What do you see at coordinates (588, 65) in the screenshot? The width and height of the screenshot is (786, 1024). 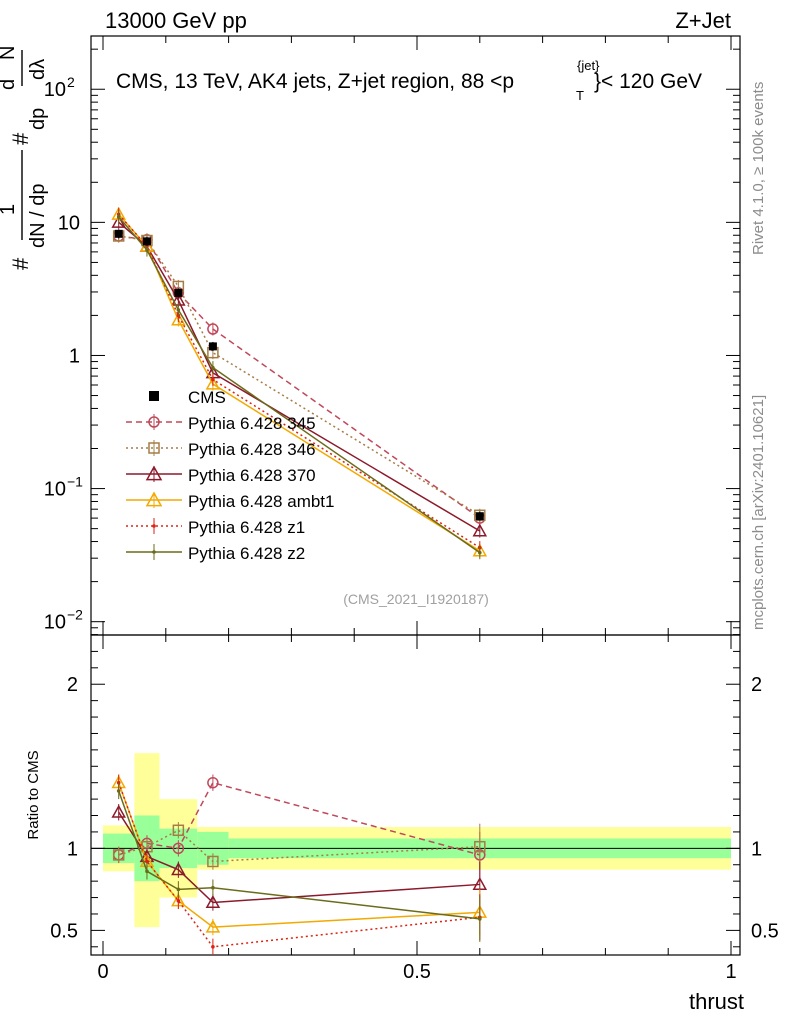 I see `chart-title-sup: {jet}` at bounding box center [588, 65].